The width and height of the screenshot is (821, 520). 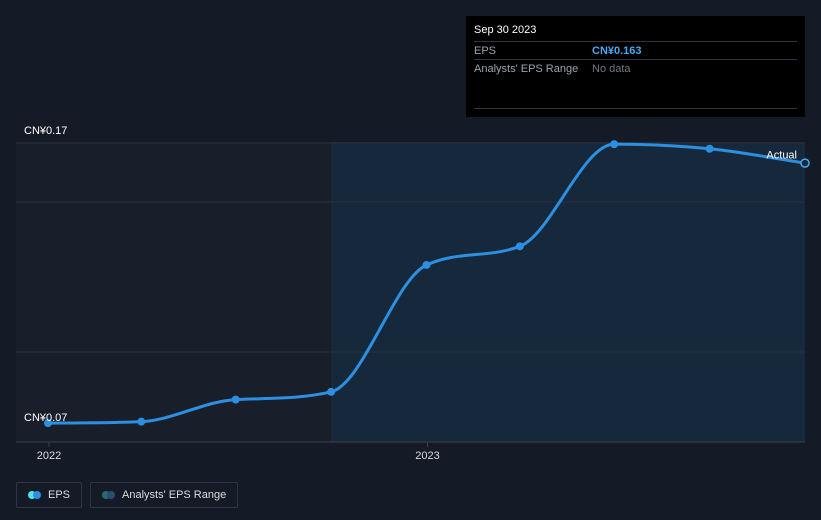 I want to click on tooltip-range-row: Analysts' EPS Range No data, so click(x=635, y=68).